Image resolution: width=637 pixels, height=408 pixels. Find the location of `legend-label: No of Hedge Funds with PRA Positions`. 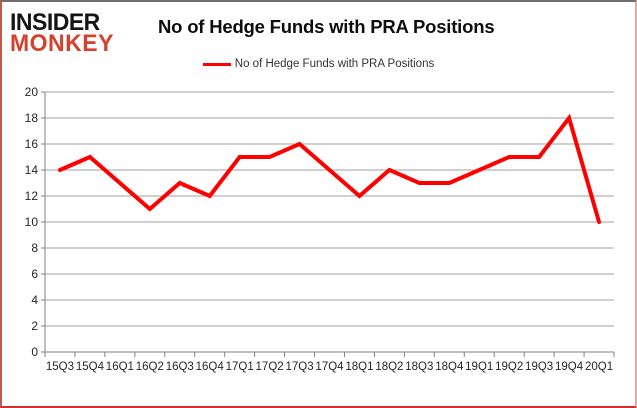

legend-label: No of Hedge Funds with PRA Positions is located at coordinates (334, 64).